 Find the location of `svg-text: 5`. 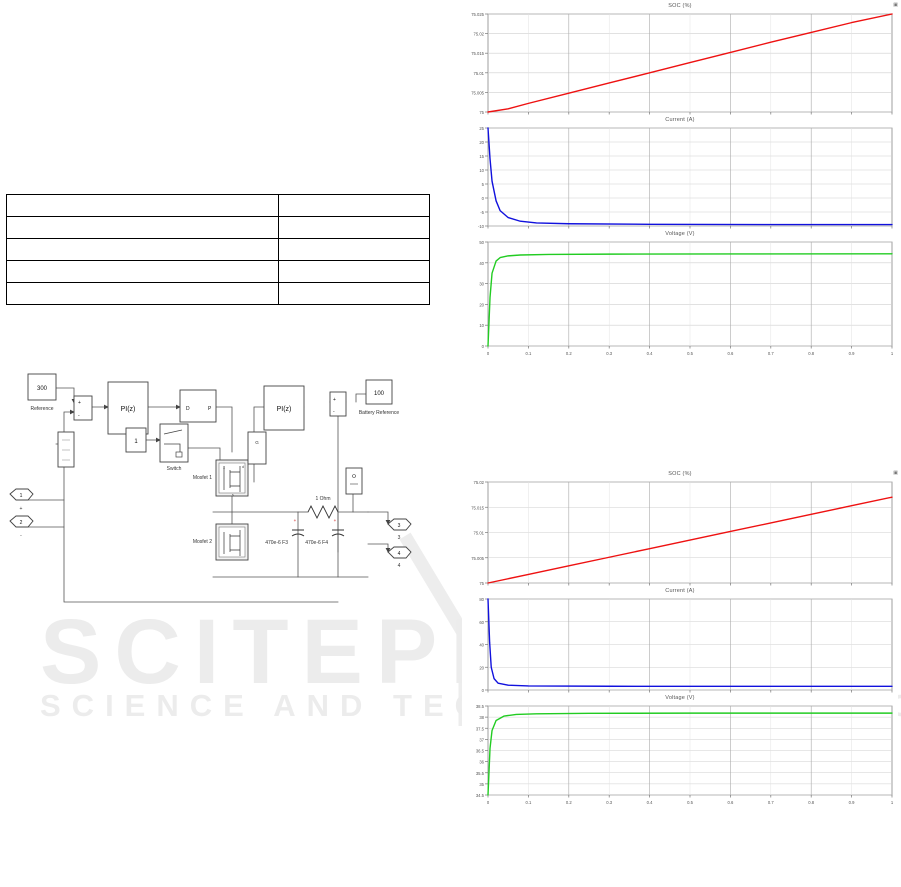

svg-text: 5 is located at coordinates (483, 184).